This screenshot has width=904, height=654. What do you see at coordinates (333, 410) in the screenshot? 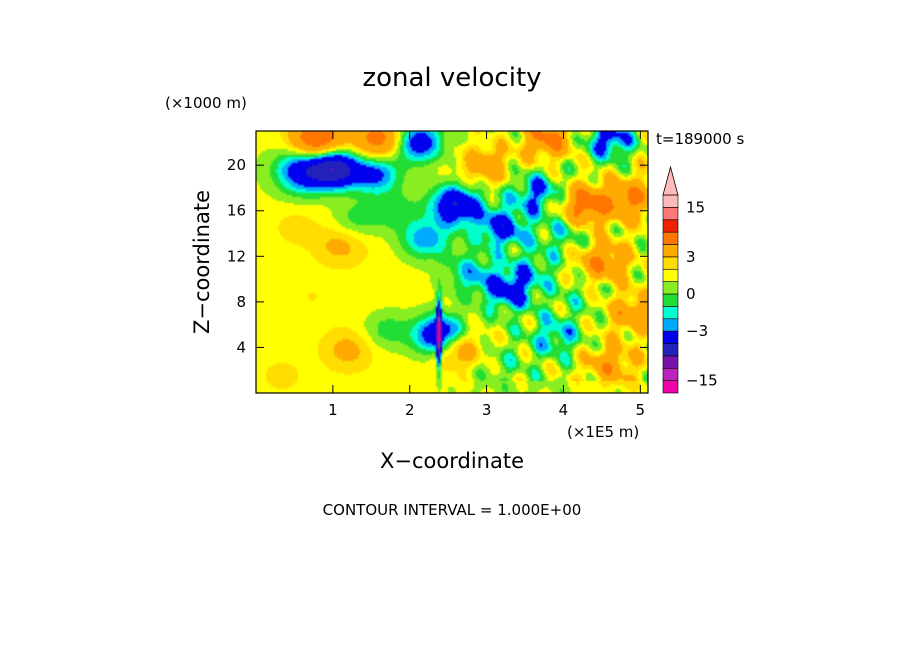
I see `x-tick-label: 1` at bounding box center [333, 410].